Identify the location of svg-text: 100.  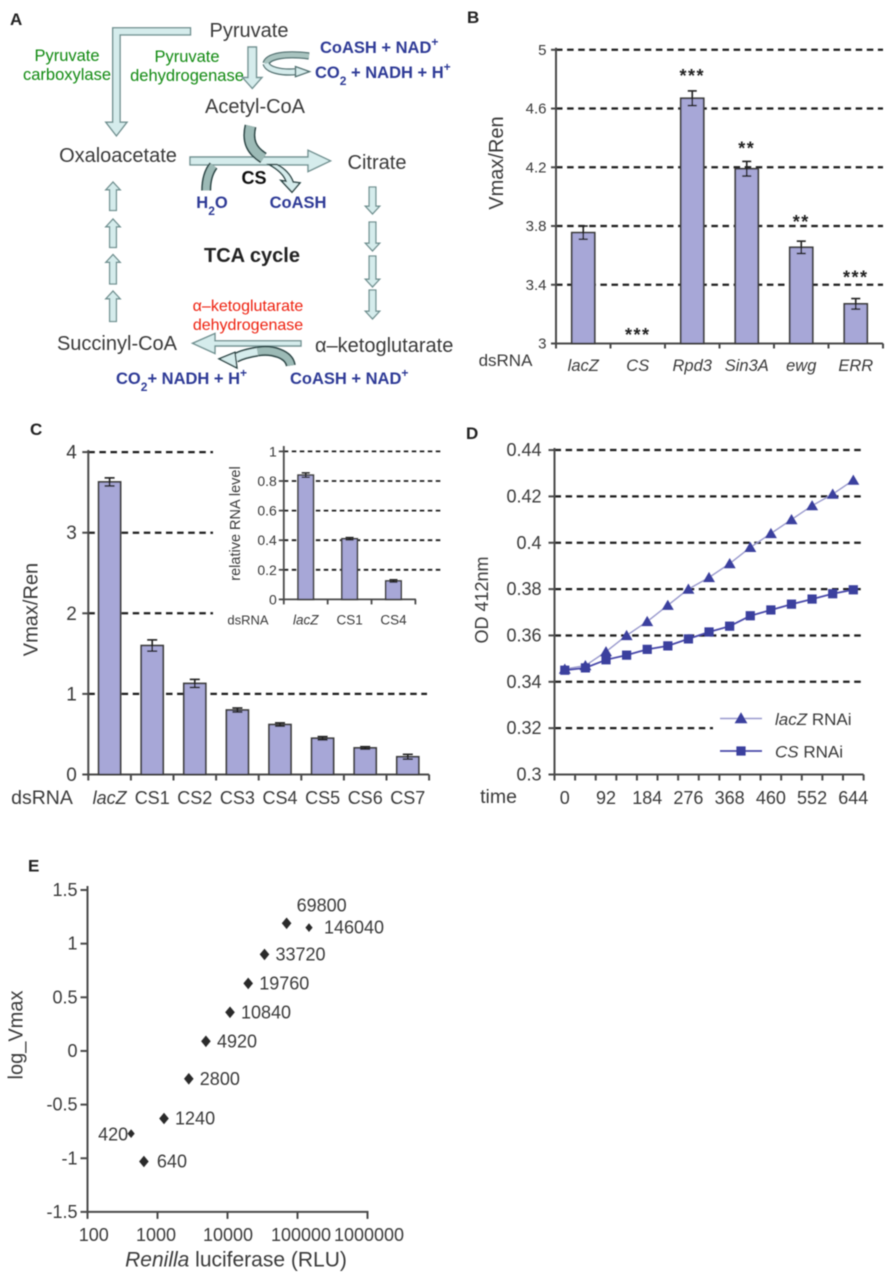
(94, 1235).